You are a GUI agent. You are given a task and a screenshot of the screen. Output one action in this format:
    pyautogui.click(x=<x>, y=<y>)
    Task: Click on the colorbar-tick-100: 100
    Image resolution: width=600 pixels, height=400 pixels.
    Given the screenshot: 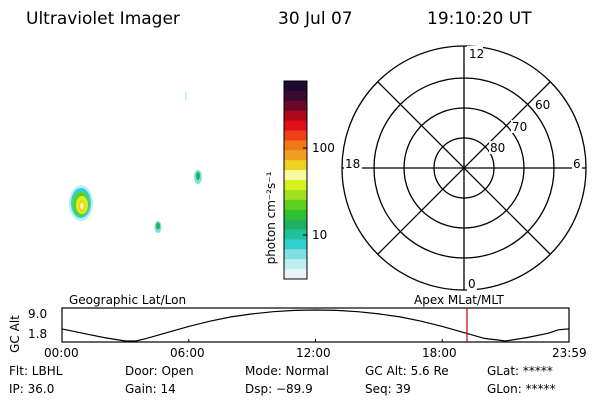 What is the action you would take?
    pyautogui.click(x=323, y=148)
    